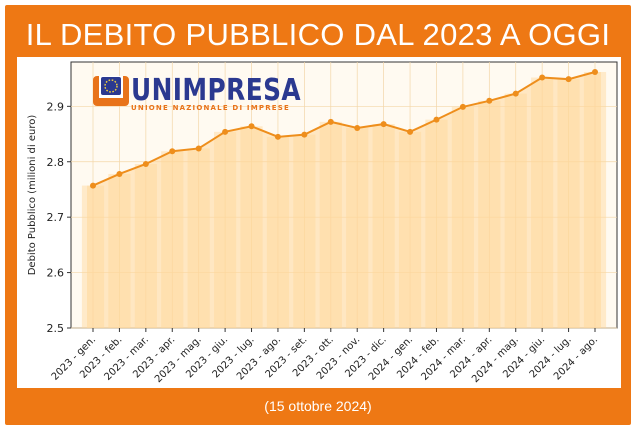 This screenshot has width=640, height=433. I want to click on y-tick-label: 2.9, so click(56, 106).